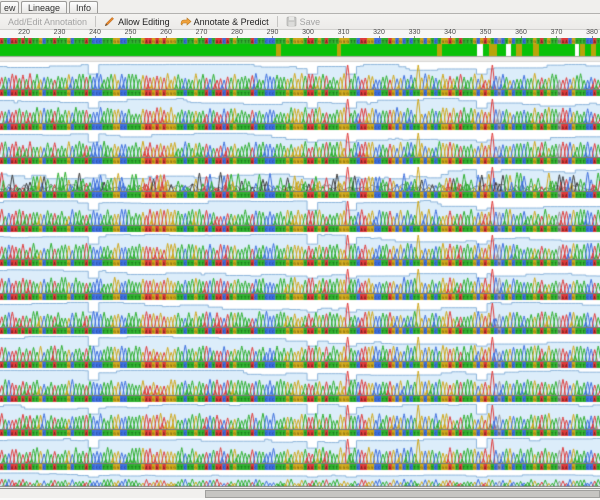  What do you see at coordinates (95, 32) in the screenshot?
I see `ruler-label: 240` at bounding box center [95, 32].